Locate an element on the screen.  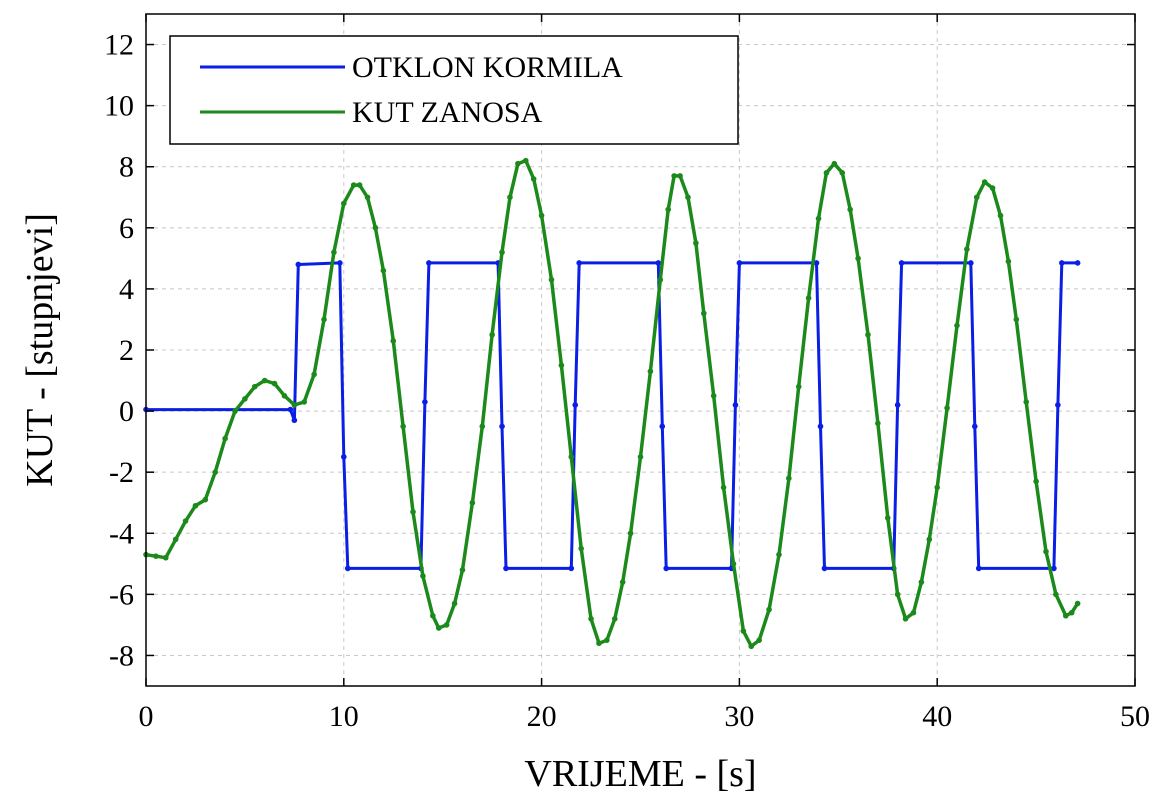
y-tick-label: -6 is located at coordinates (121, 594).